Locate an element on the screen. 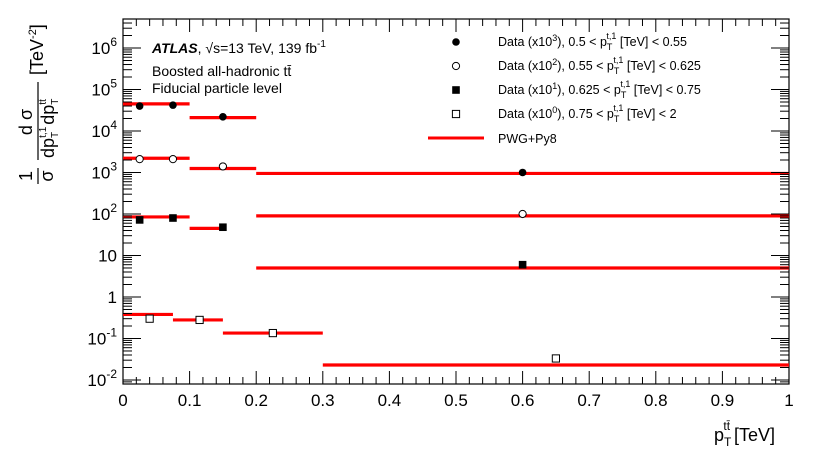 The width and height of the screenshot is (830, 450). y-tick-base: 1 is located at coordinates (112, 297).